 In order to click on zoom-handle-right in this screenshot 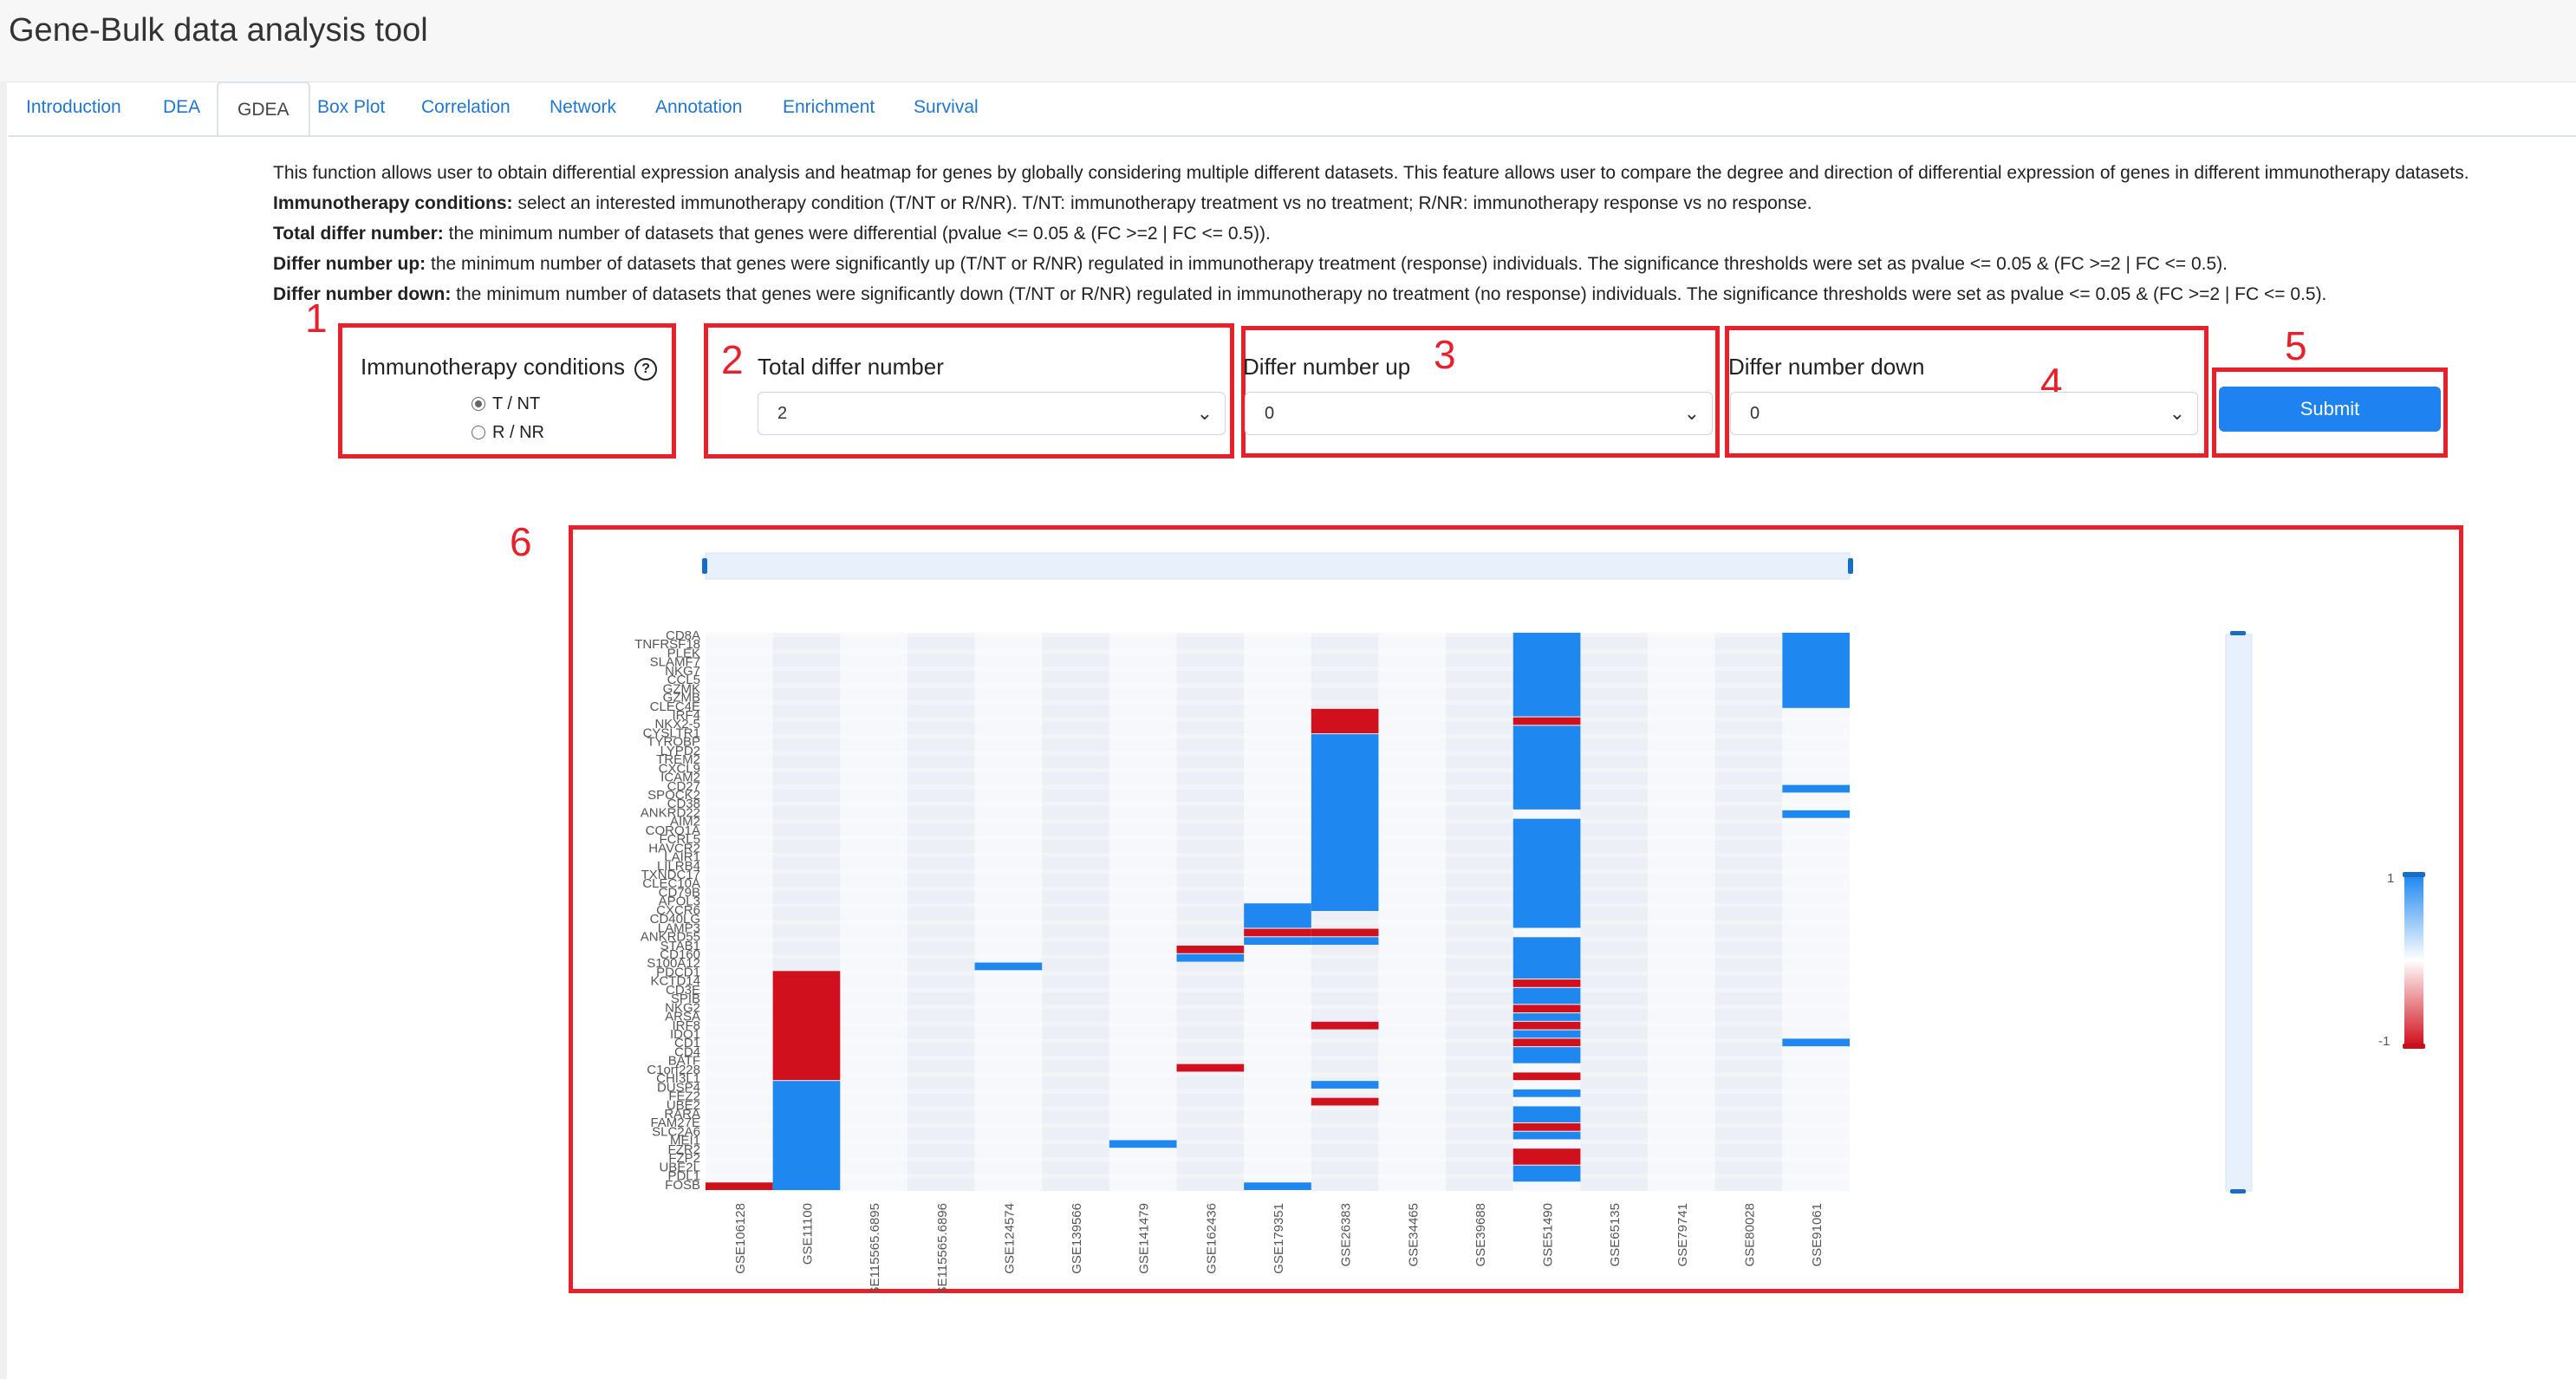, I will do `click(1850, 566)`.